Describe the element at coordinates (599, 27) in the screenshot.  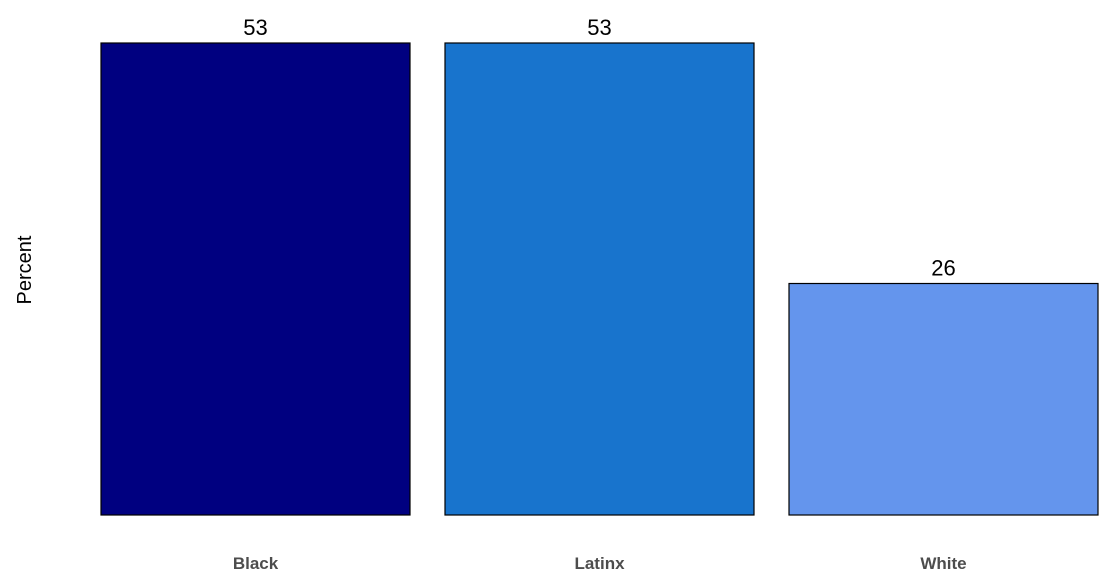
I see `value-label-latinx: 53` at that location.